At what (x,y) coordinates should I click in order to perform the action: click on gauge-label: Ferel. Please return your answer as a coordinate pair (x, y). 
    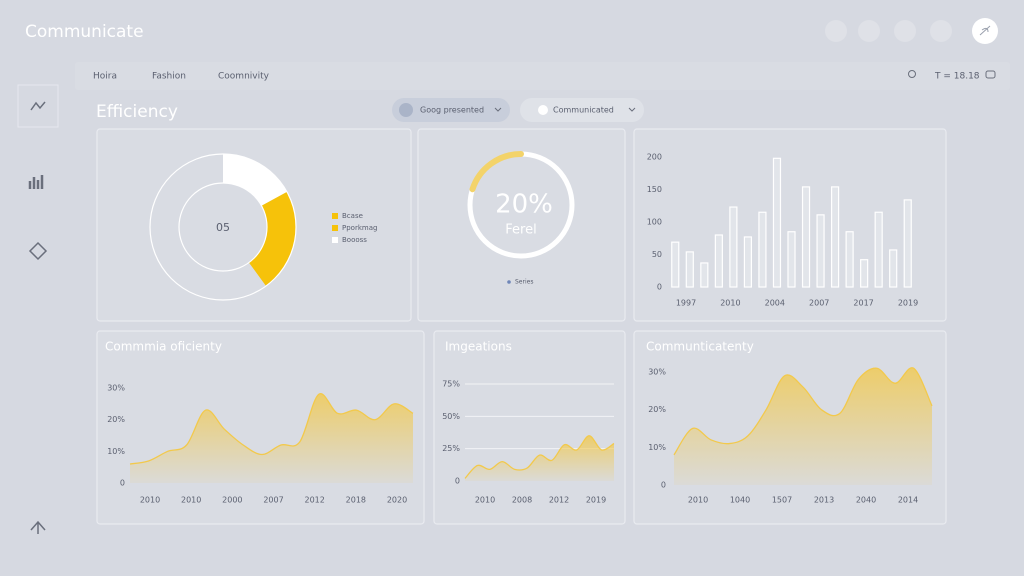
    Looking at the image, I should click on (520, 230).